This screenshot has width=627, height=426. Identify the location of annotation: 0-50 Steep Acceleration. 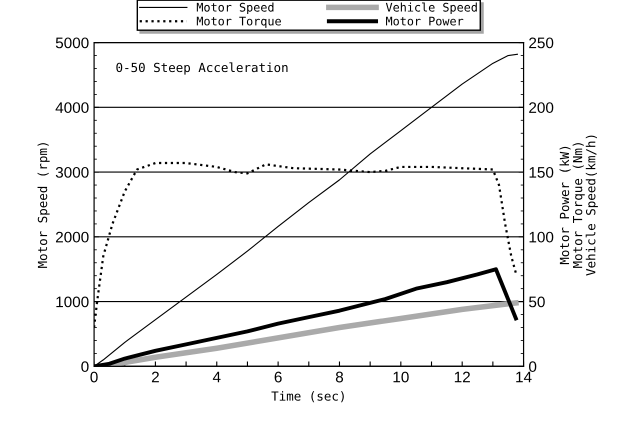
(202, 68).